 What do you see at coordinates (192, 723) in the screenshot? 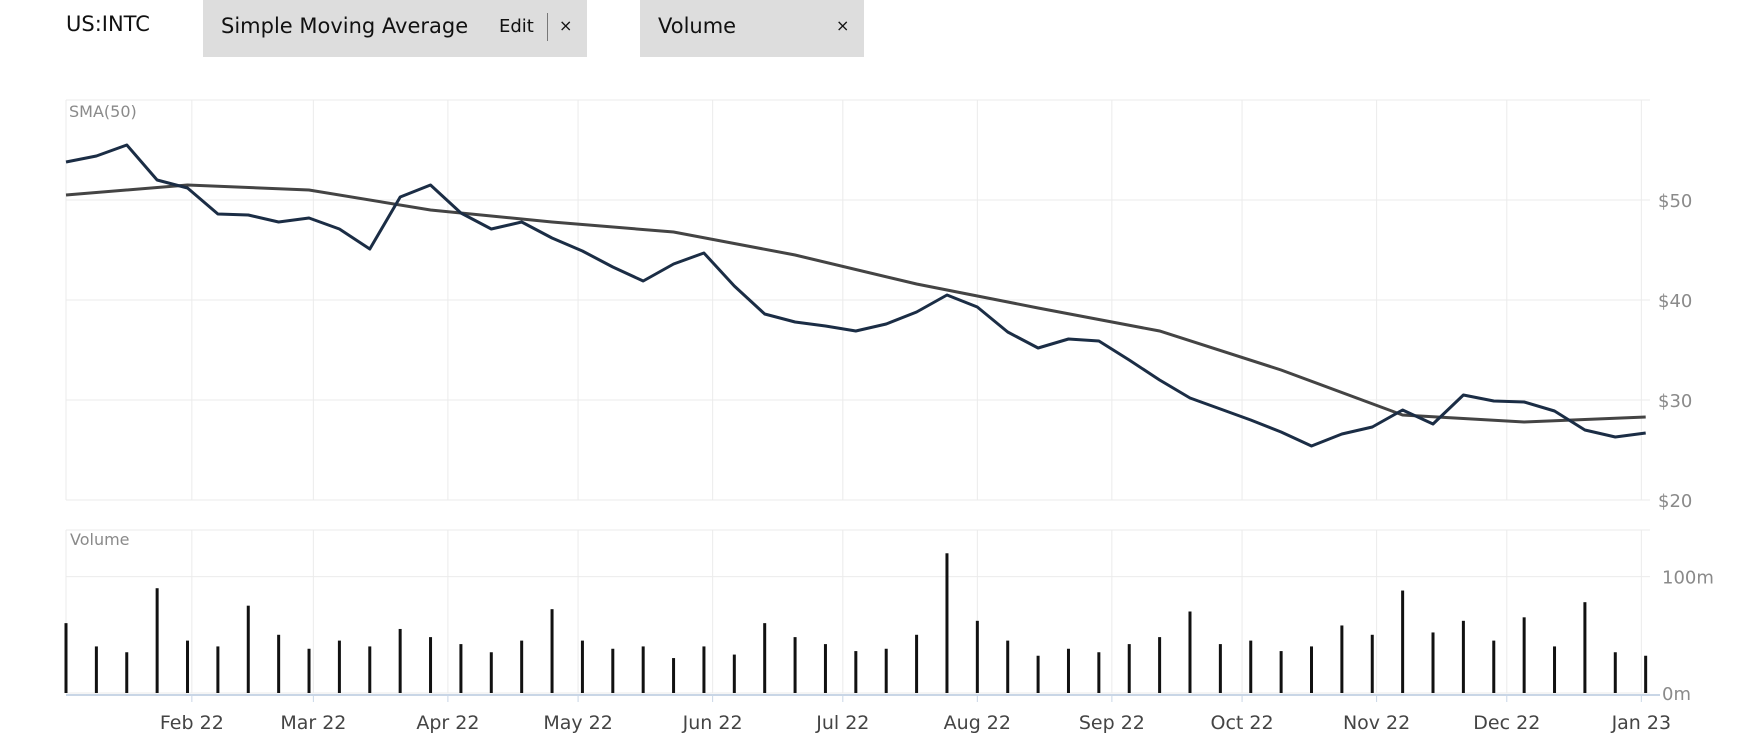
I see `x-tick-label: Feb 22` at bounding box center [192, 723].